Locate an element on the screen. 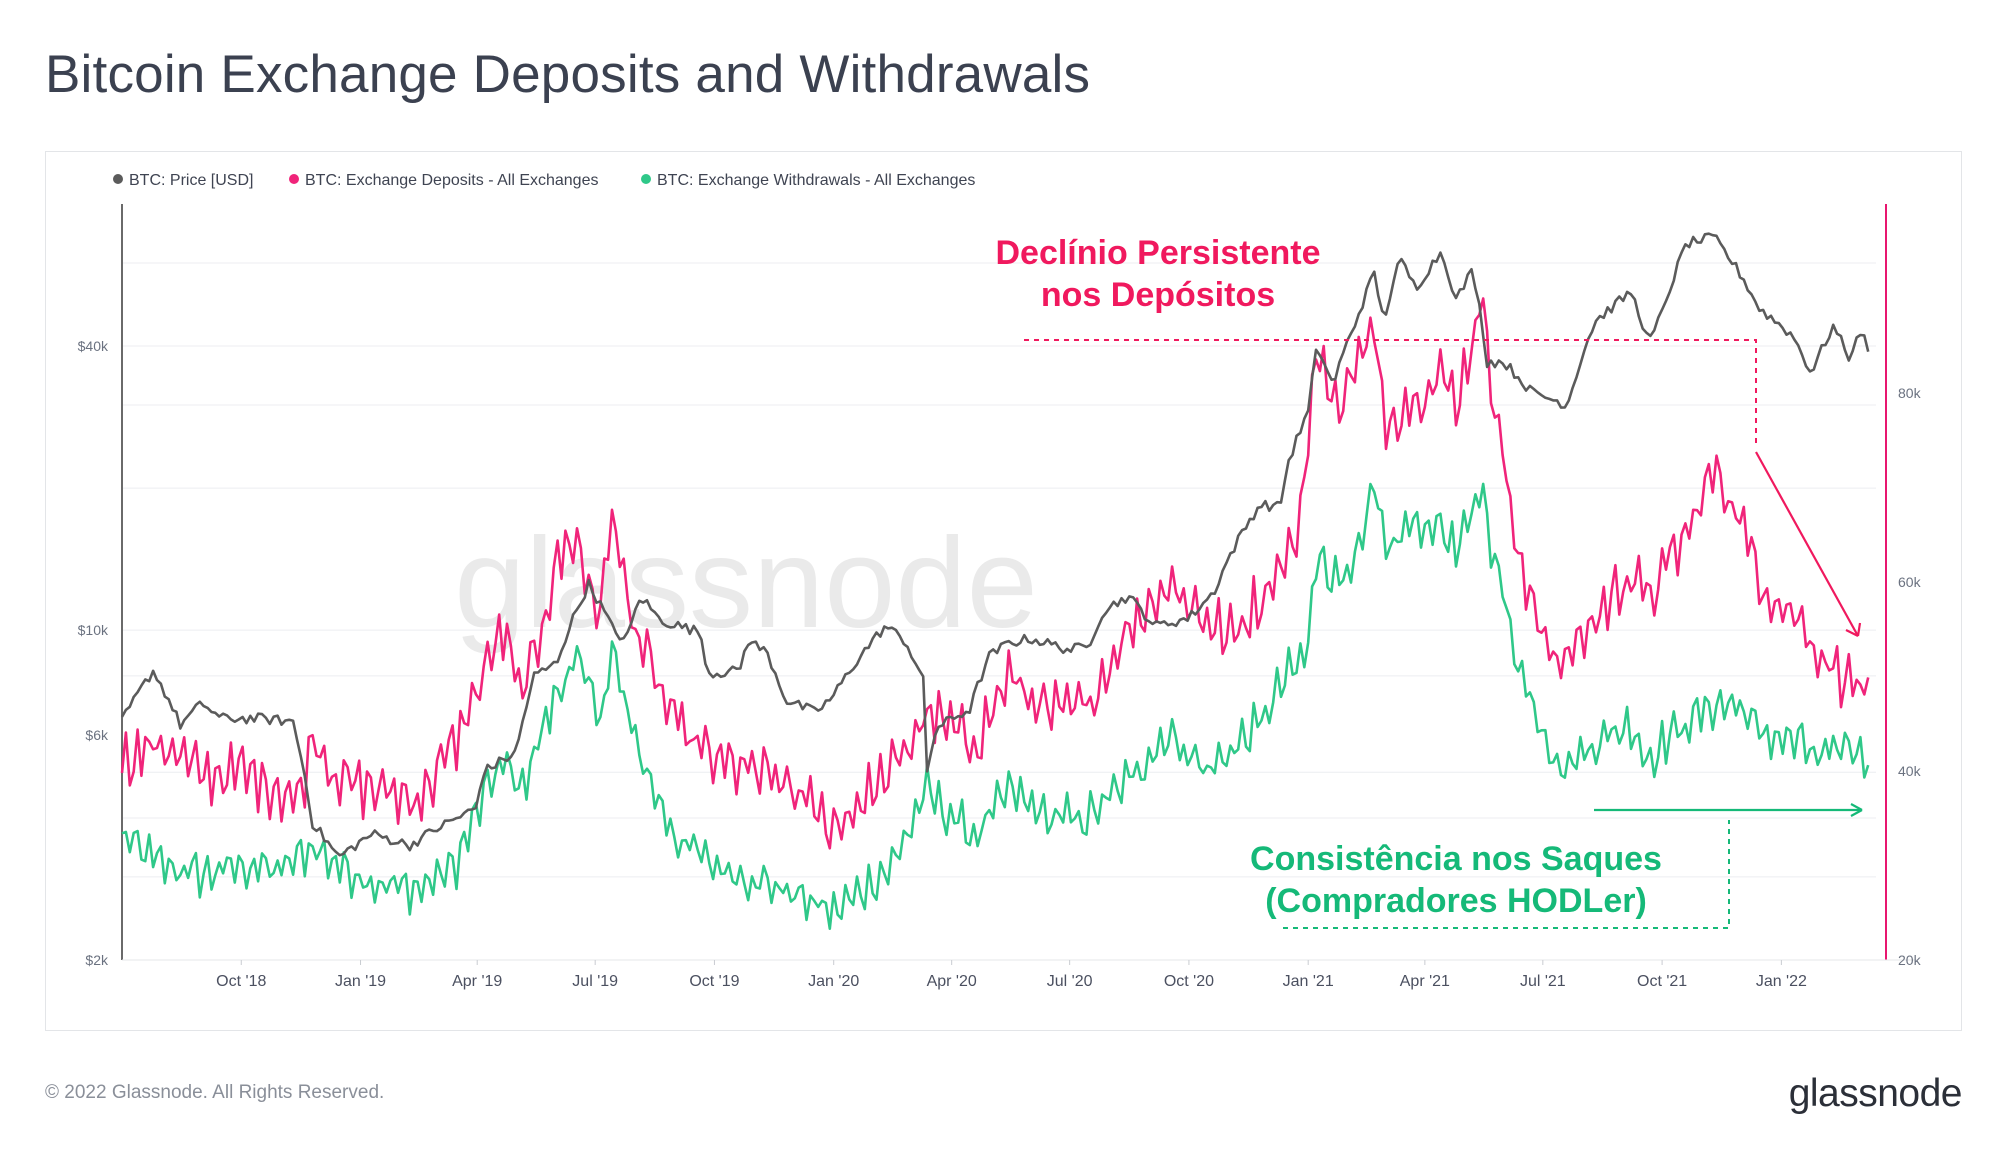 The height and width of the screenshot is (1152, 2000). legend-dot-deposits is located at coordinates (294, 179).